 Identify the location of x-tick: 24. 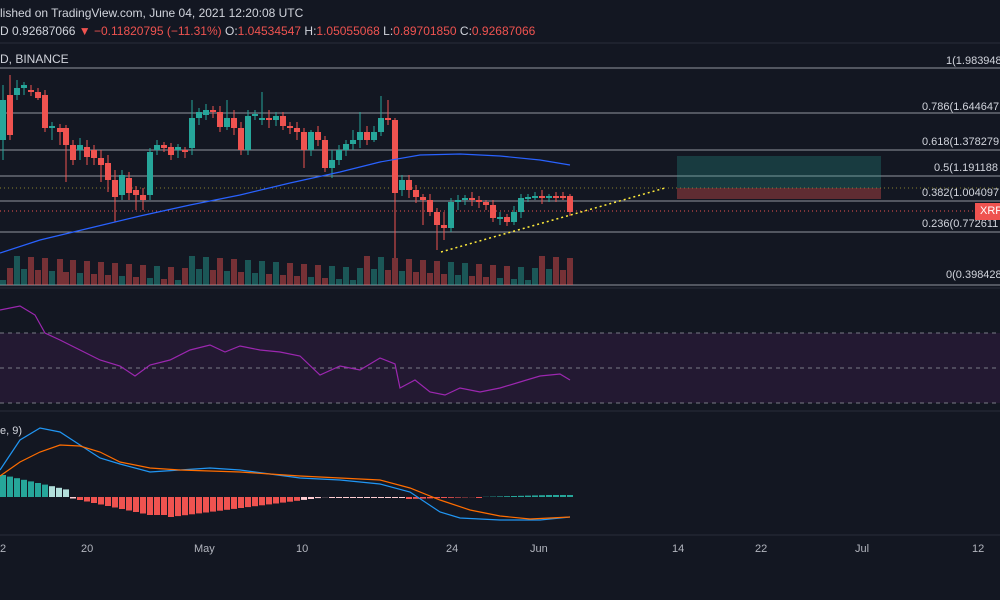
(452, 549).